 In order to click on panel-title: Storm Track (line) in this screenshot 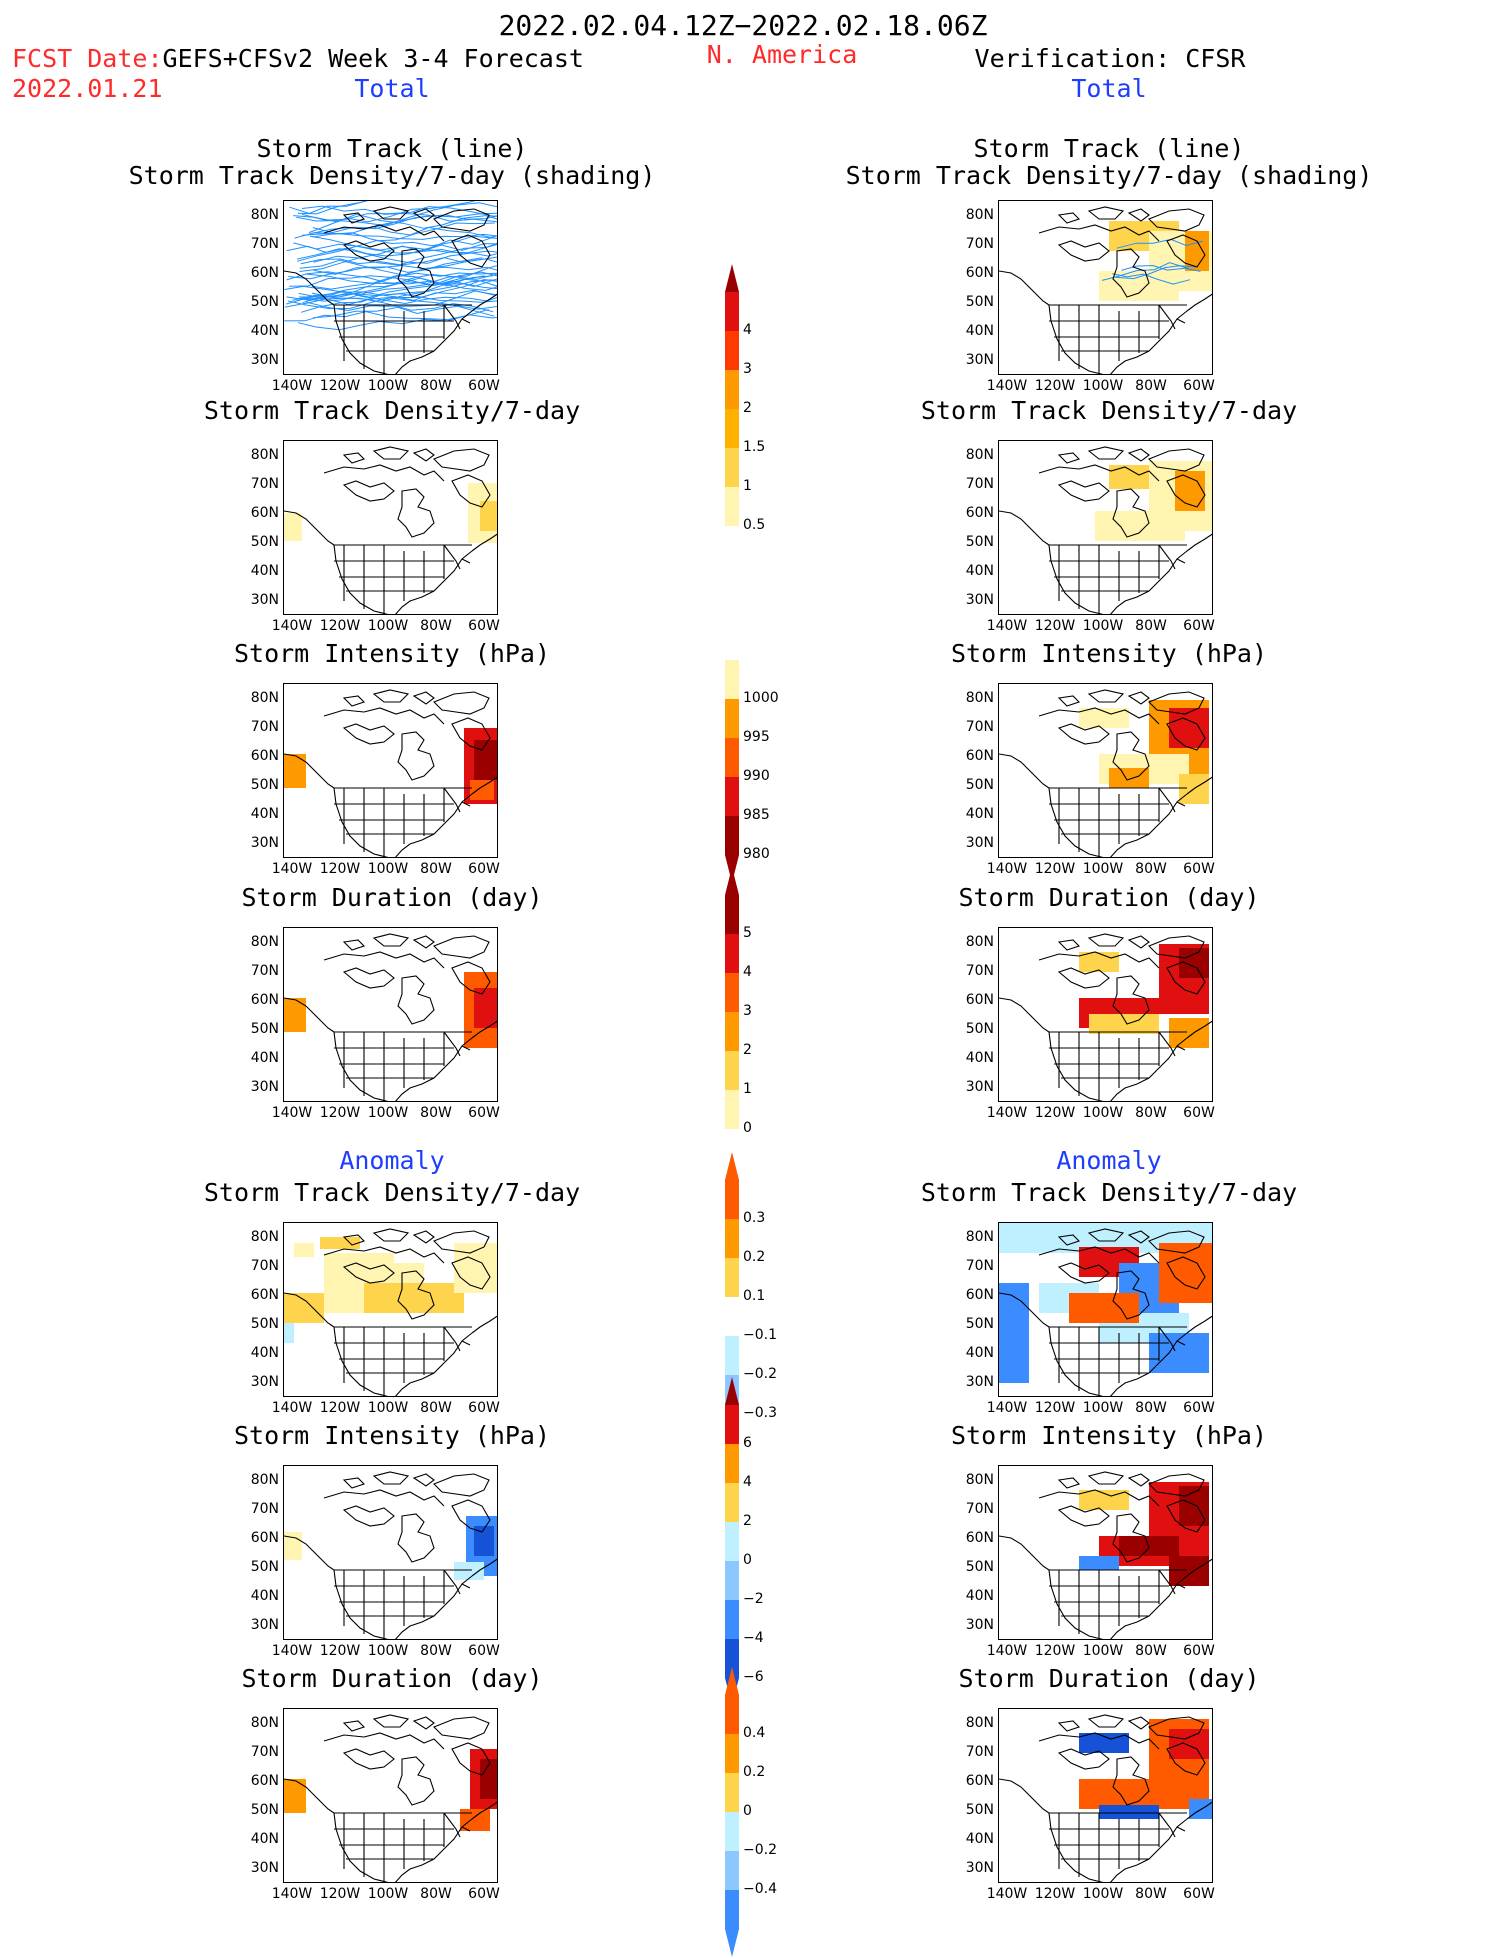, I will do `click(392, 148)`.